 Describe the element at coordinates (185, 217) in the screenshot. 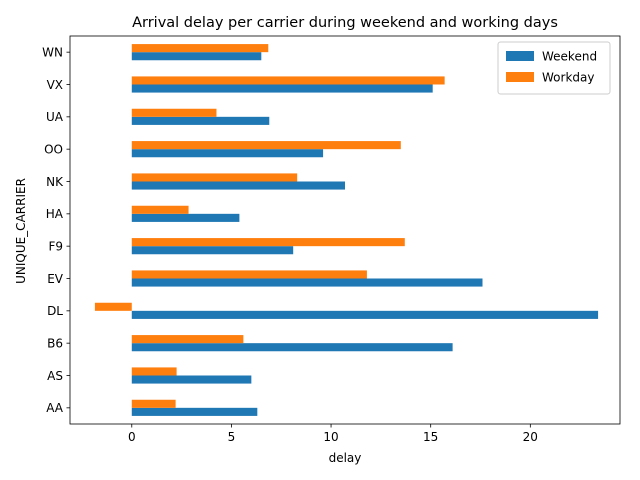

I see `bar-weekend-ha` at that location.